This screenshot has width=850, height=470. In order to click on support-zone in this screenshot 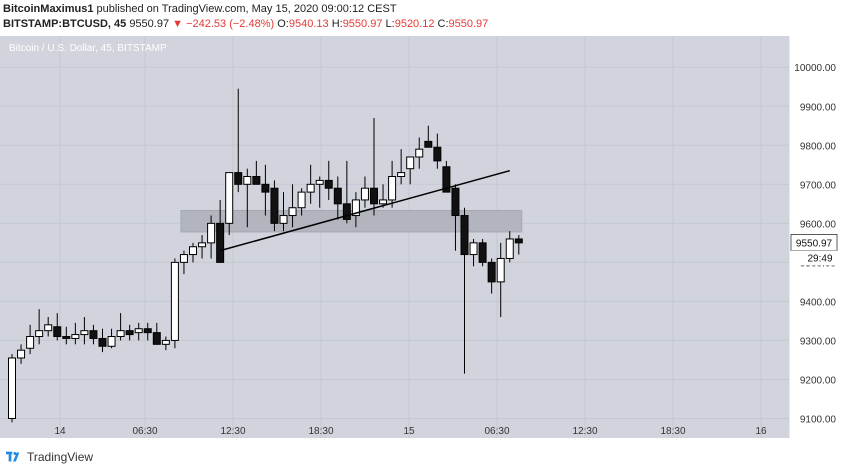, I will do `click(351, 221)`.